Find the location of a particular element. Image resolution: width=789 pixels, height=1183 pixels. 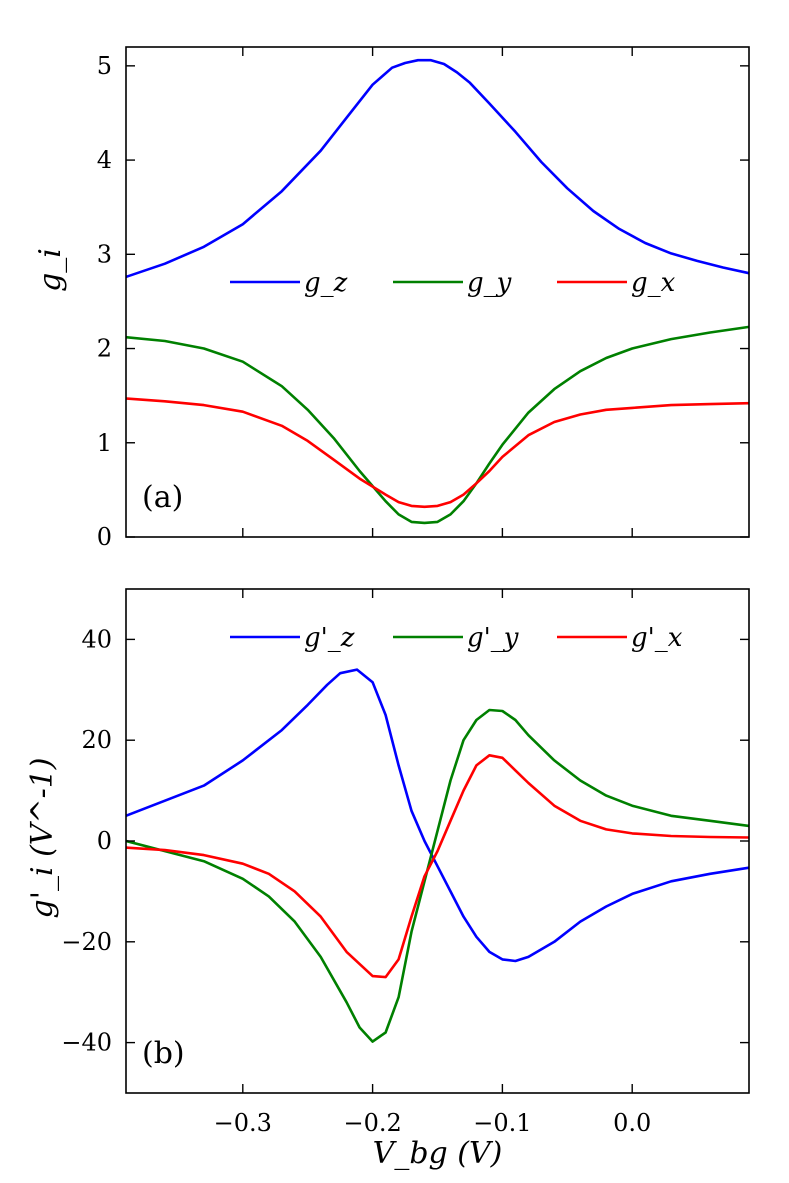

y-tick-label: 40 is located at coordinates (96, 639).